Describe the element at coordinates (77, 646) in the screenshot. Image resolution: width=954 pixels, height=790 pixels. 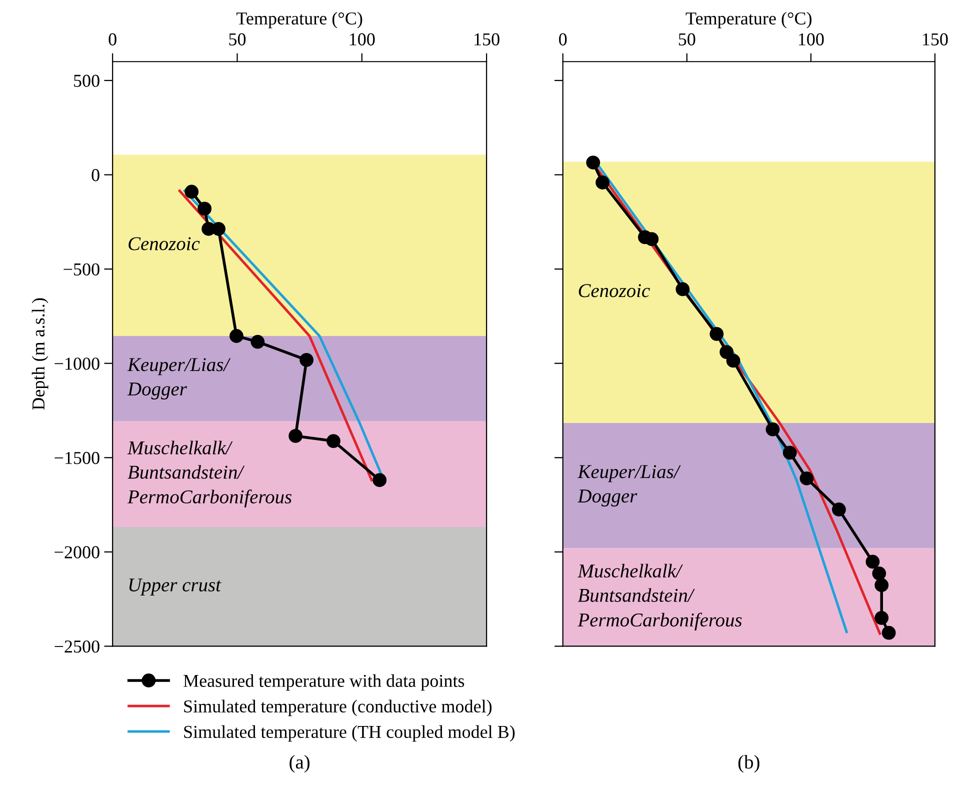
I see `y-tick-label: −2500` at that location.